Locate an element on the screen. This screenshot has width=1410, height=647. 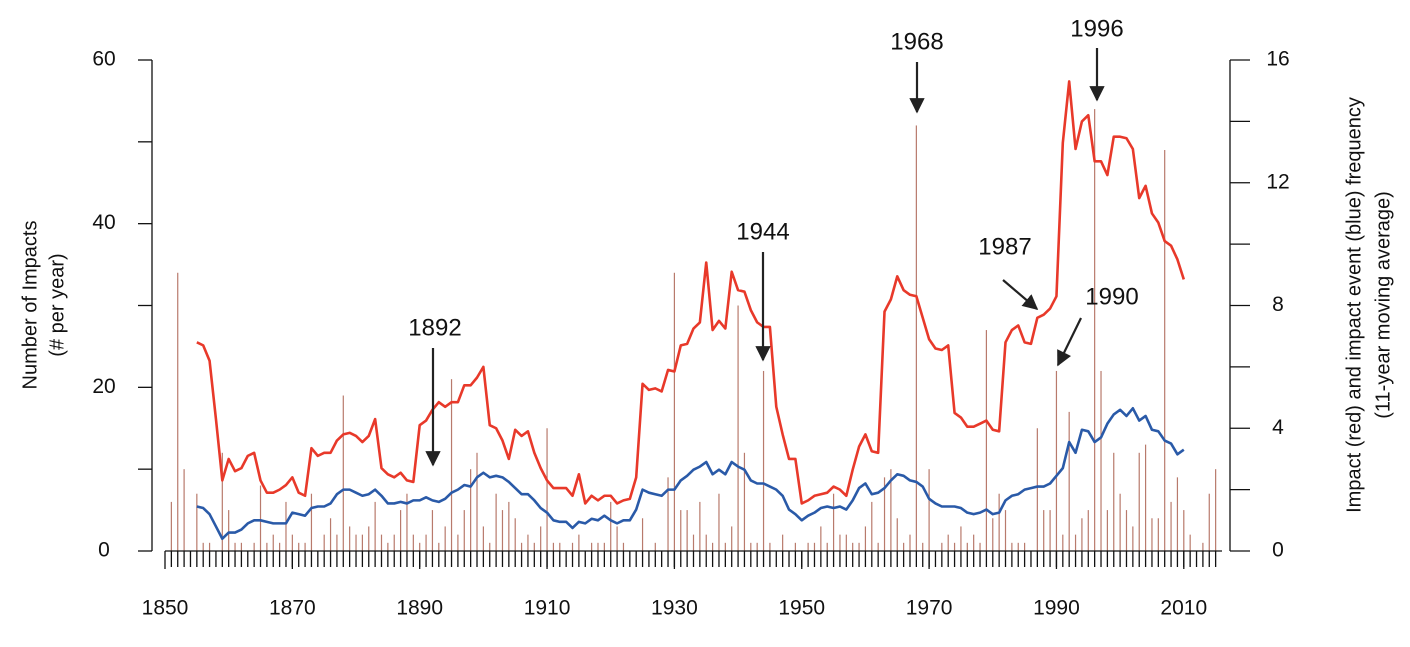
x-tick-label: 1970 is located at coordinates (929, 608).